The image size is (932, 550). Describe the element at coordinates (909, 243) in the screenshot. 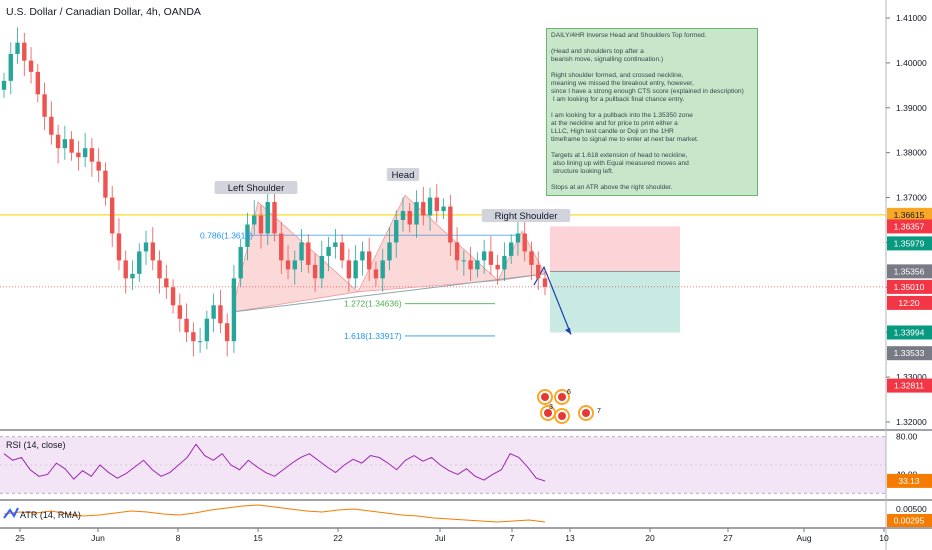

I see `price-label: 1.35979` at that location.